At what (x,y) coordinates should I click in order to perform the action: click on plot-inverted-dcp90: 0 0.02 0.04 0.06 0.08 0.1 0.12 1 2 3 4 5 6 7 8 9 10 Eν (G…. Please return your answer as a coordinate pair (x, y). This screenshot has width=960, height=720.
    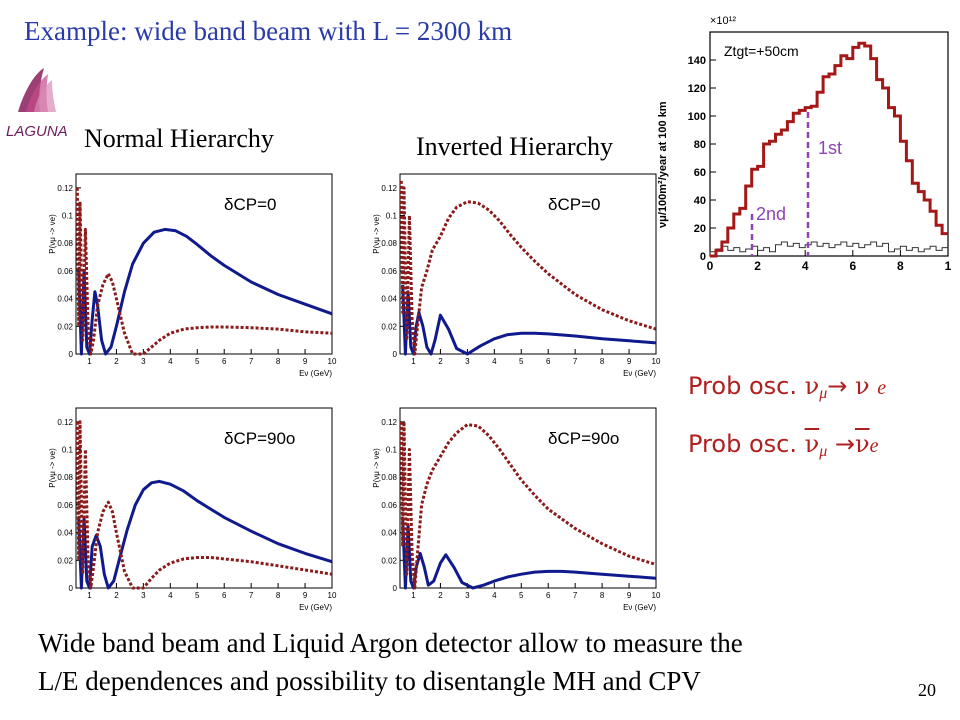
    Looking at the image, I should click on (516, 509).